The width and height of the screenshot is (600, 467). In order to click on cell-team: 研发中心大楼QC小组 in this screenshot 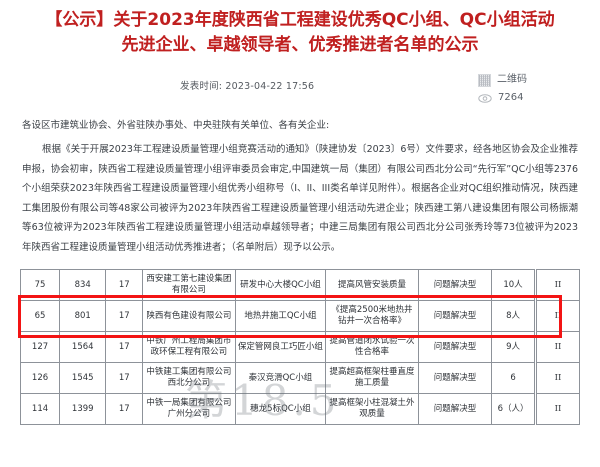, I will do `click(280, 285)`.